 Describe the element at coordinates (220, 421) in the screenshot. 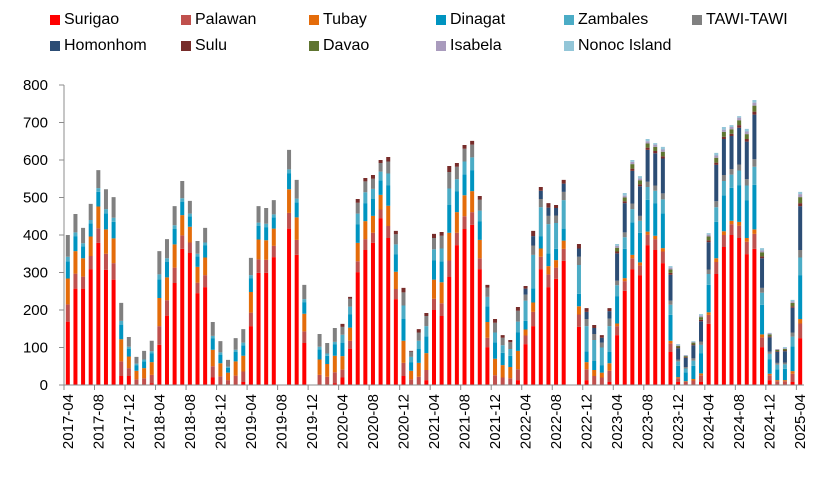

I see `x-tick-label: 2018-12` at that location.